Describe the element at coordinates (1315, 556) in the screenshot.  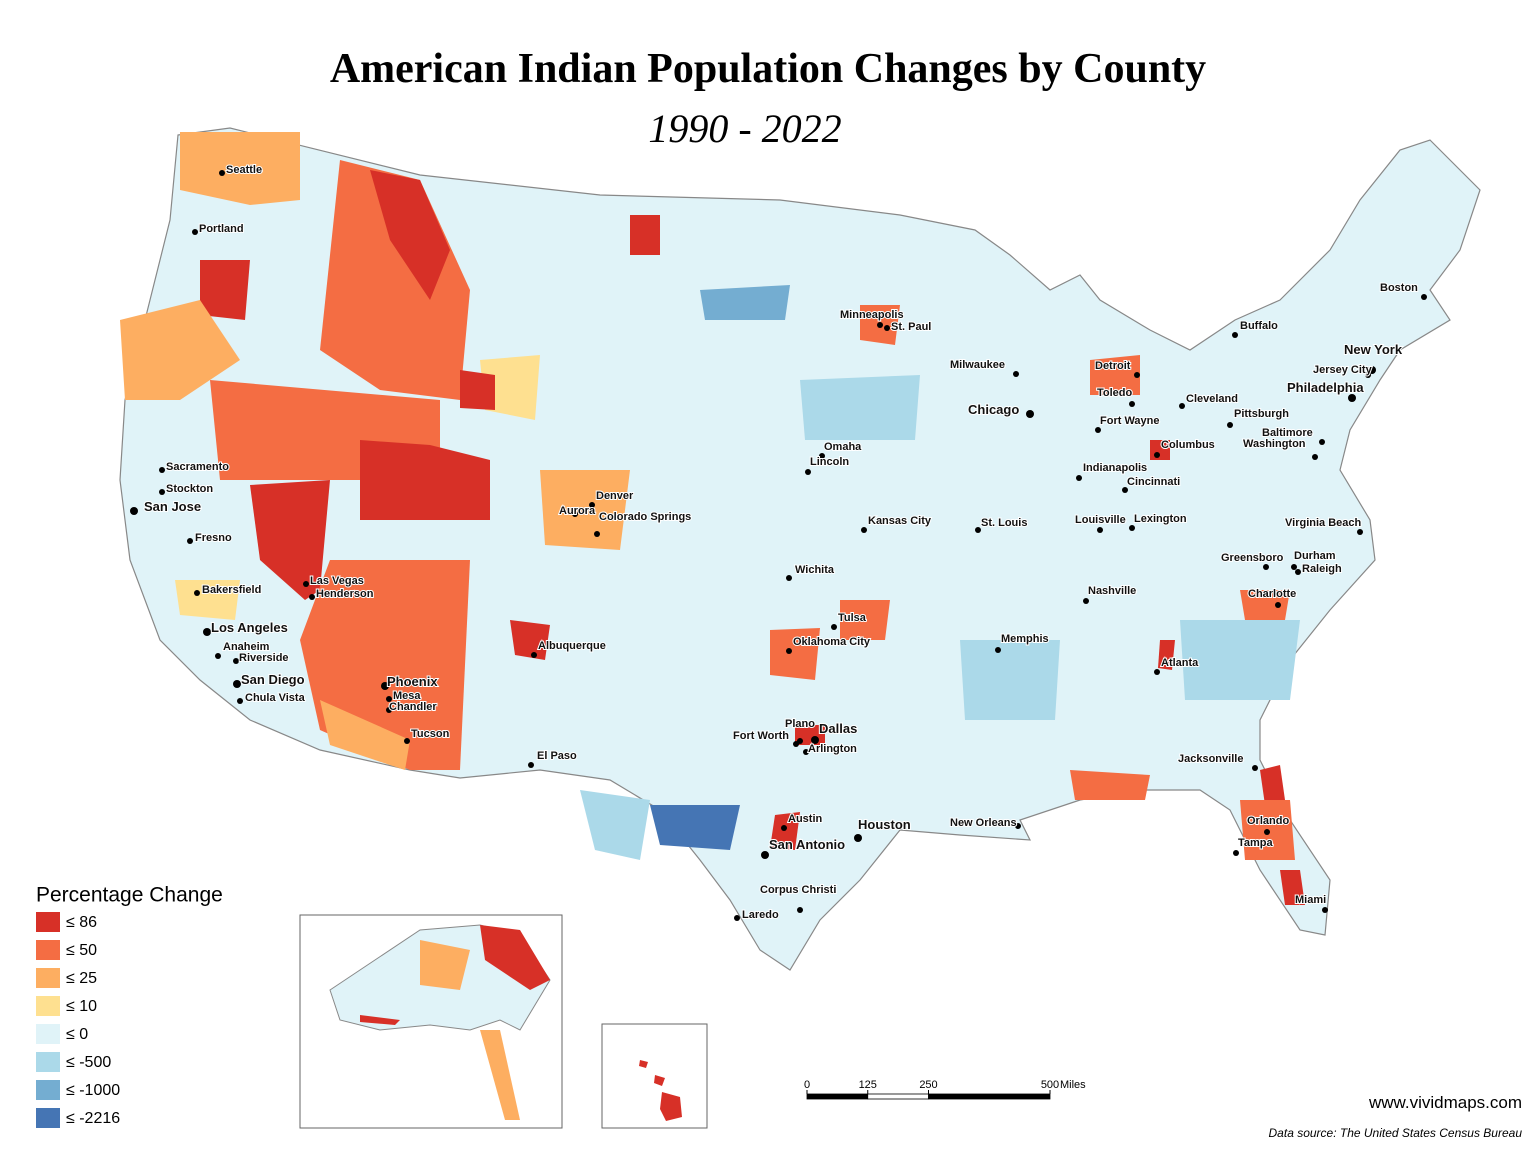
I see `city-label: Durham` at that location.